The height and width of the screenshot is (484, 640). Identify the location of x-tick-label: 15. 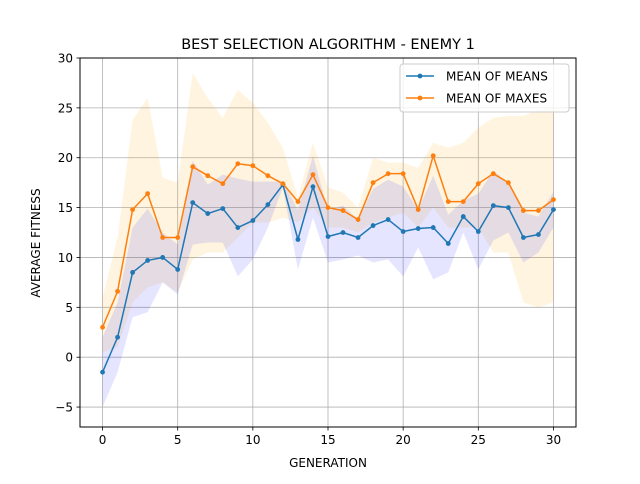
(327, 440).